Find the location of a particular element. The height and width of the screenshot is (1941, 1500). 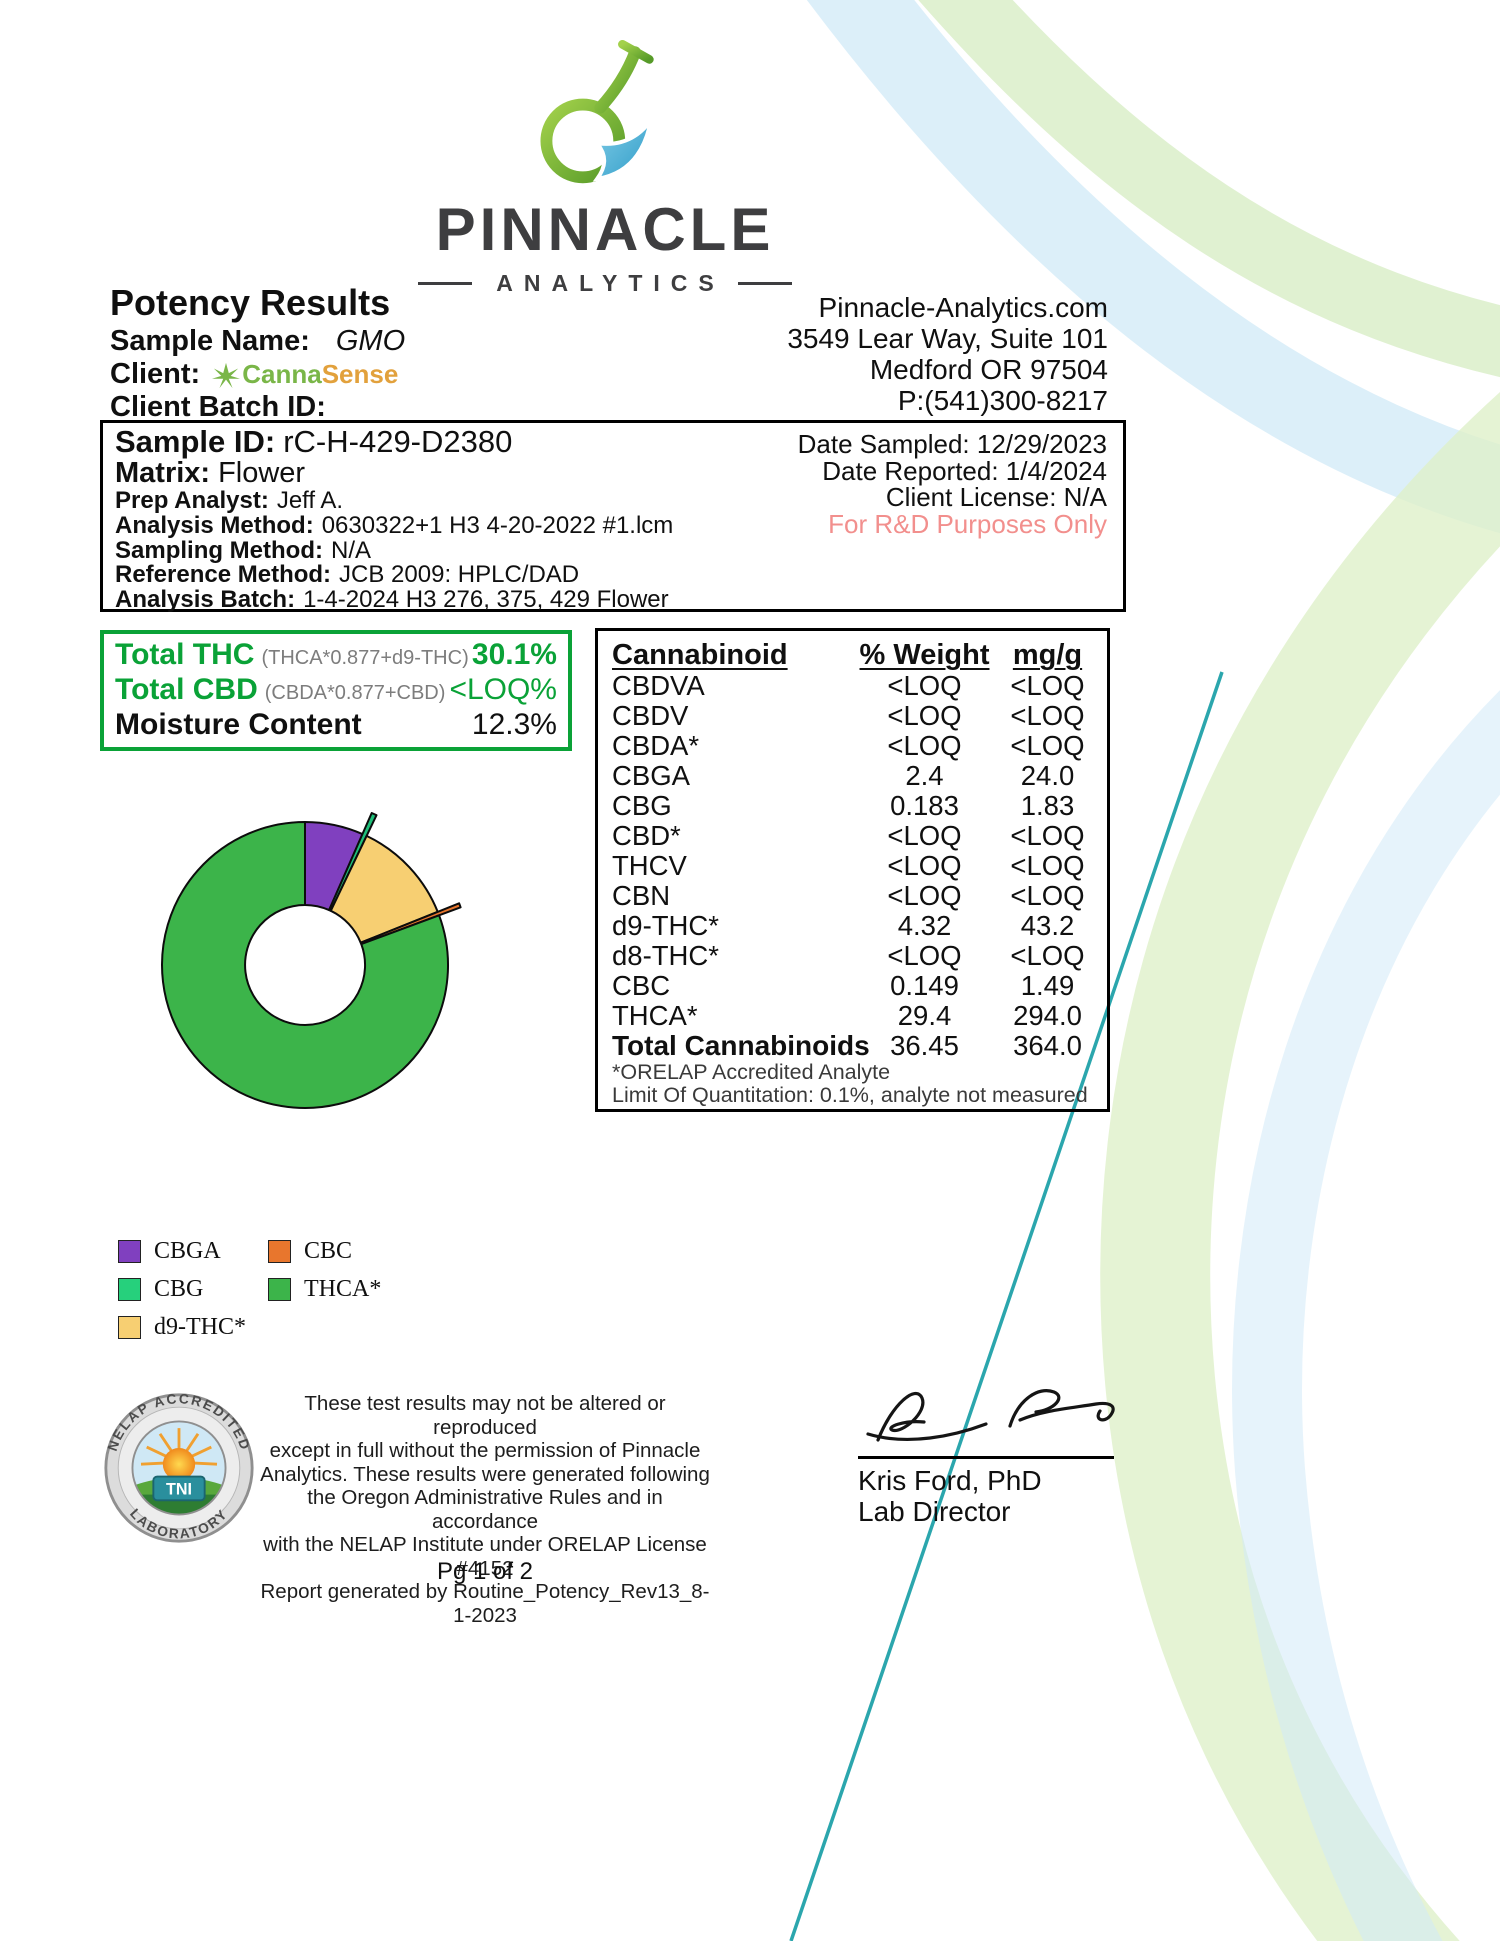

total-thc-formula: (THCA*0.877+d9-THC) is located at coordinates (365, 658).